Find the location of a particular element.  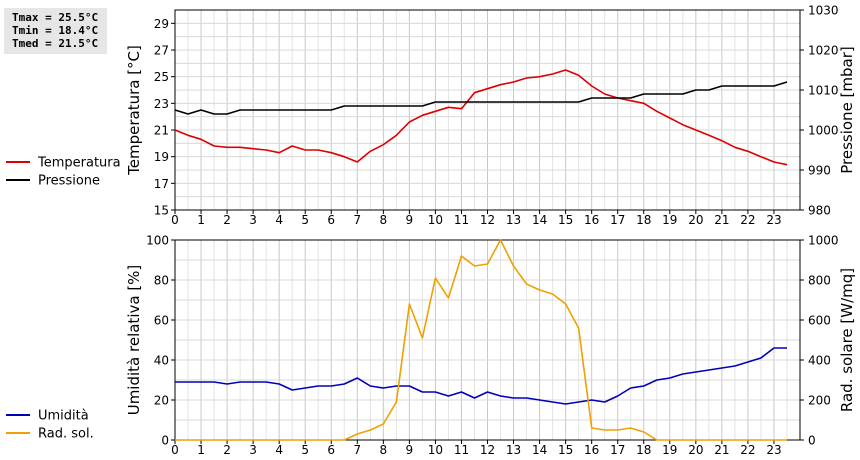

tmin-text: Tmin = 18.4°C is located at coordinates (55, 30).